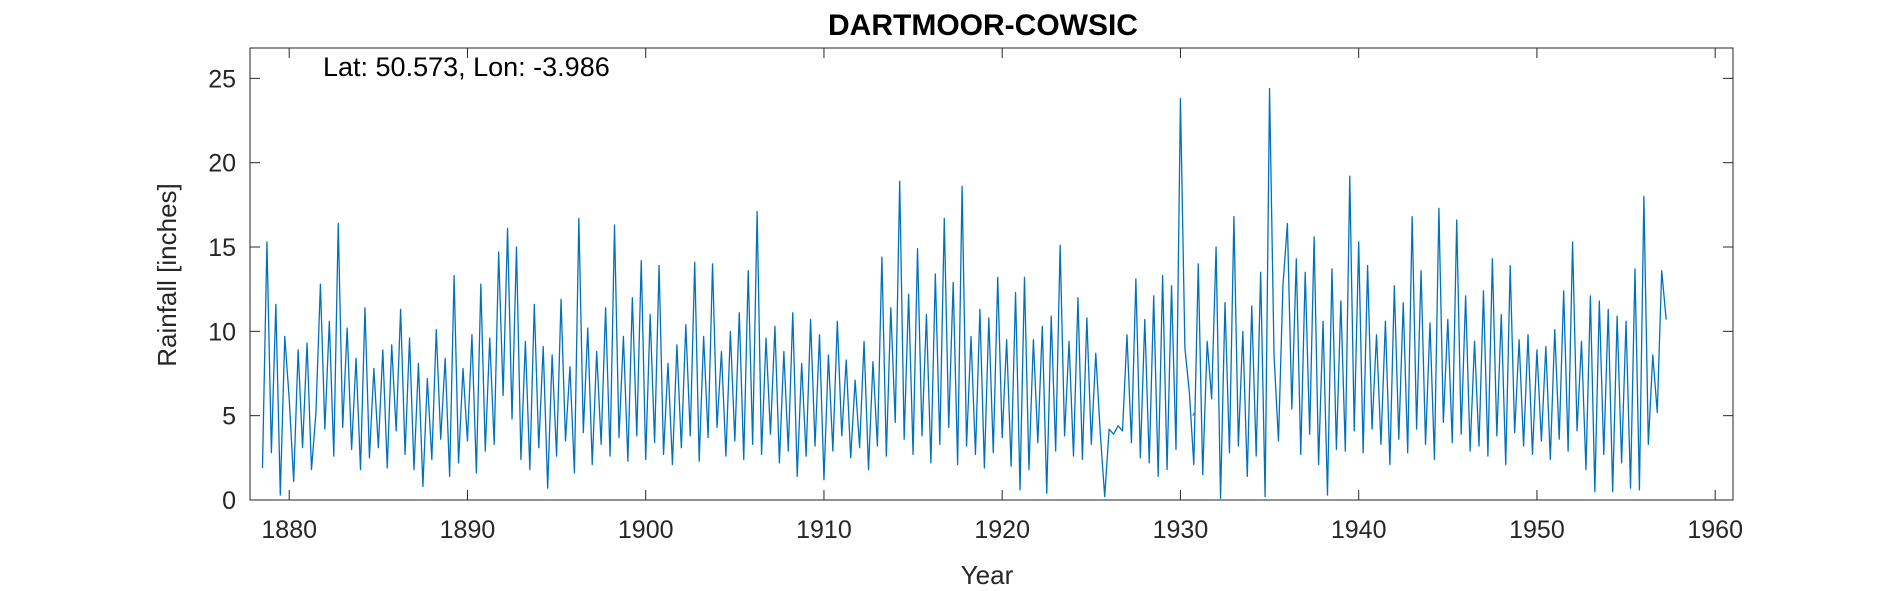 The height and width of the screenshot is (591, 1890). Describe the element at coordinates (222, 164) in the screenshot. I see `y-tick-label: 20` at that location.